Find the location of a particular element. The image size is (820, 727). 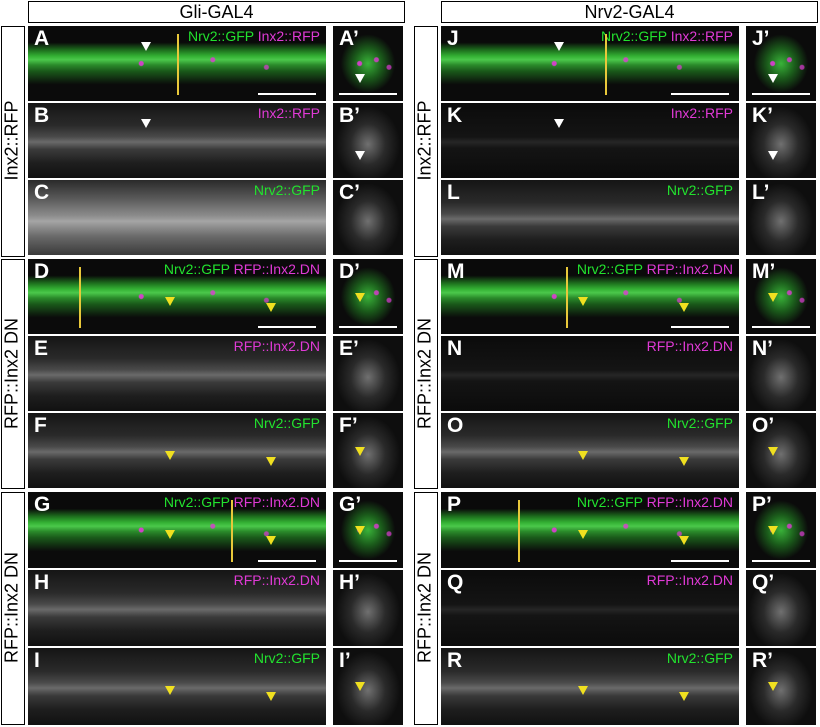

panel-q: Q RFP::Inx2.DN is located at coordinates (590, 608).